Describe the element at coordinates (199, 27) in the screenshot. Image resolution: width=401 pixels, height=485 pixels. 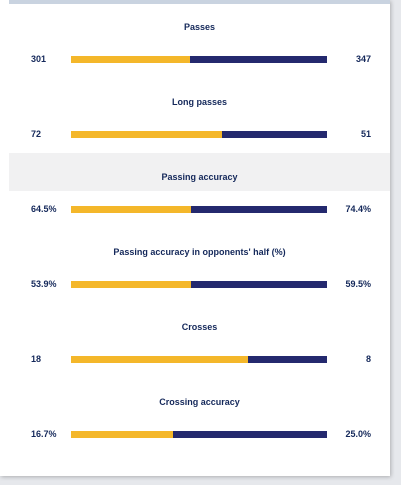
I see `stat-title: Passes` at that location.